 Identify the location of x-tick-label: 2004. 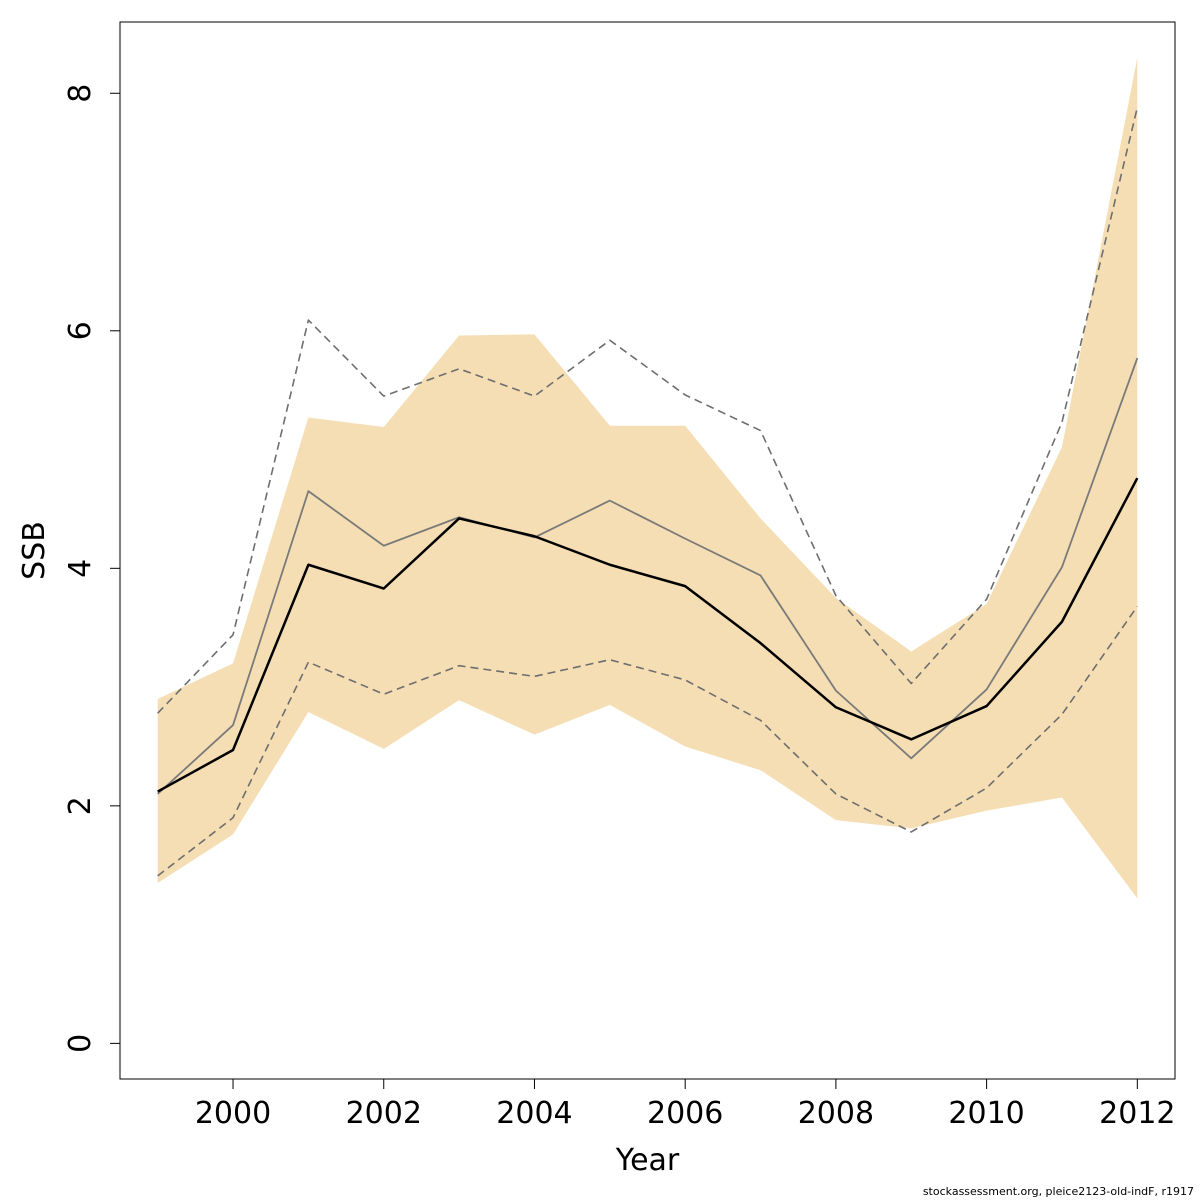
(534, 1113).